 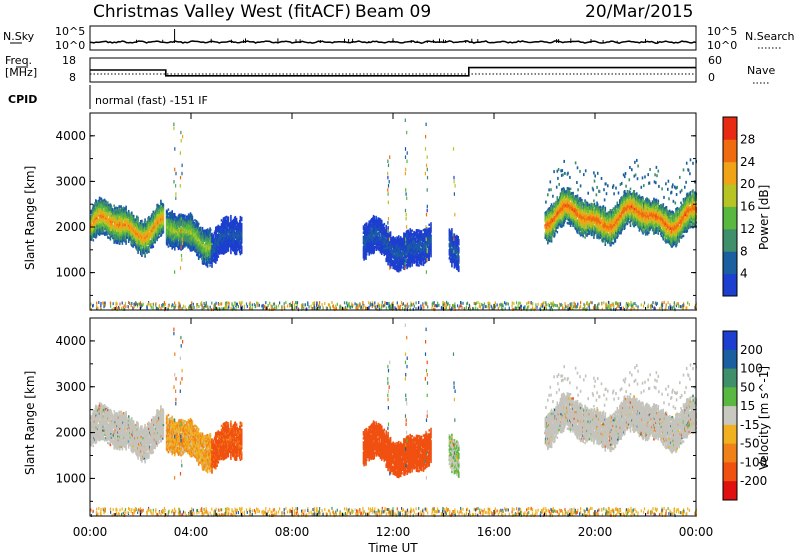 I want to click on noise-panel-frame, so click(x=393, y=38).